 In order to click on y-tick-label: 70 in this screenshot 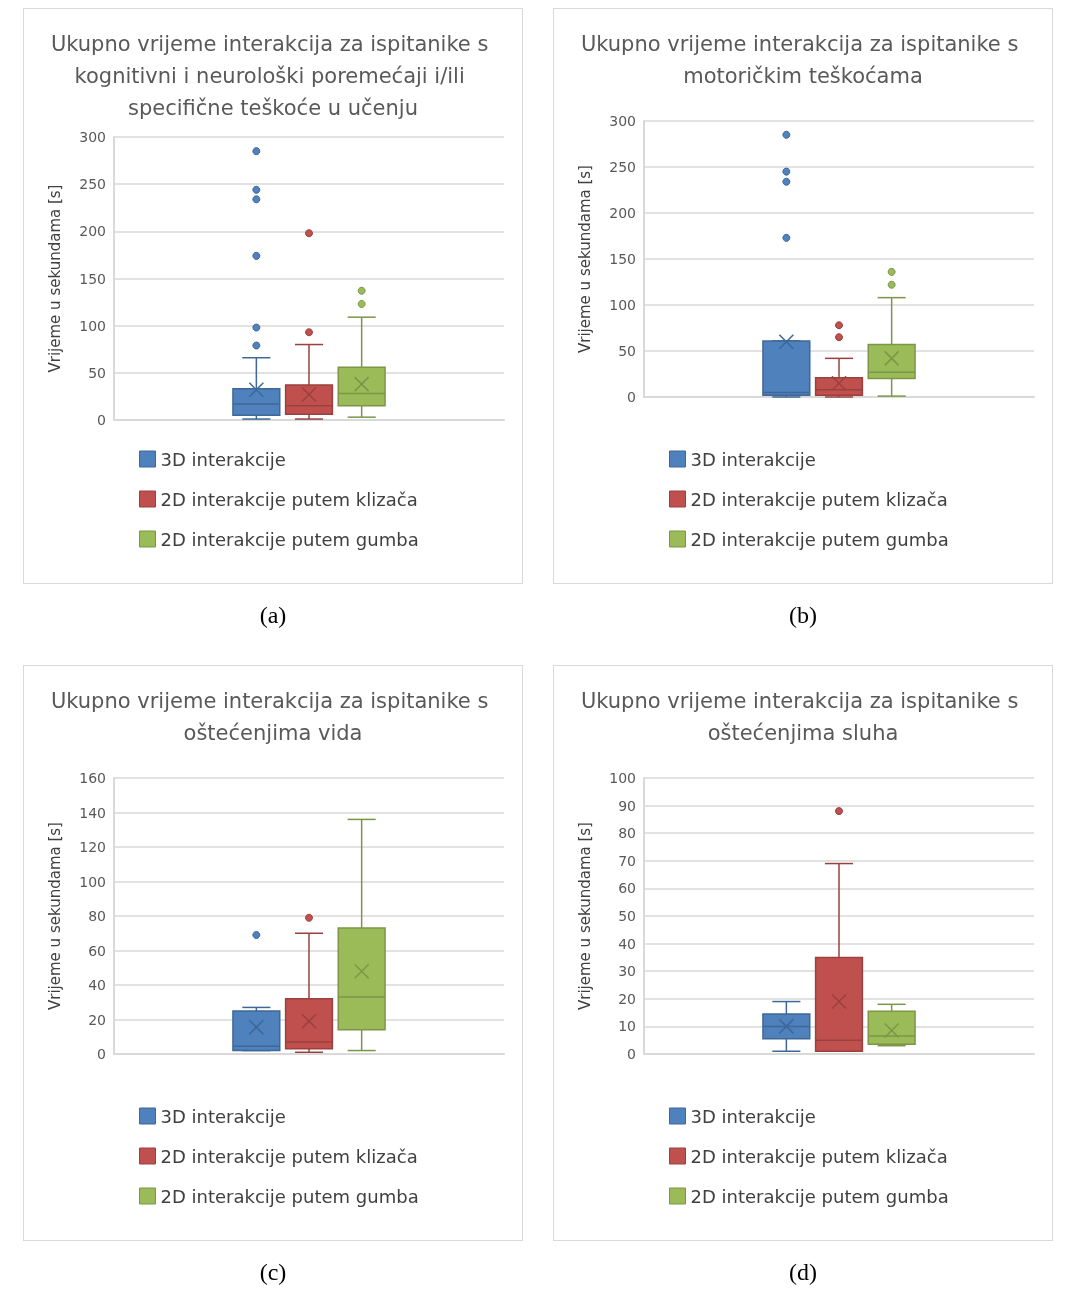, I will do `click(627, 860)`.